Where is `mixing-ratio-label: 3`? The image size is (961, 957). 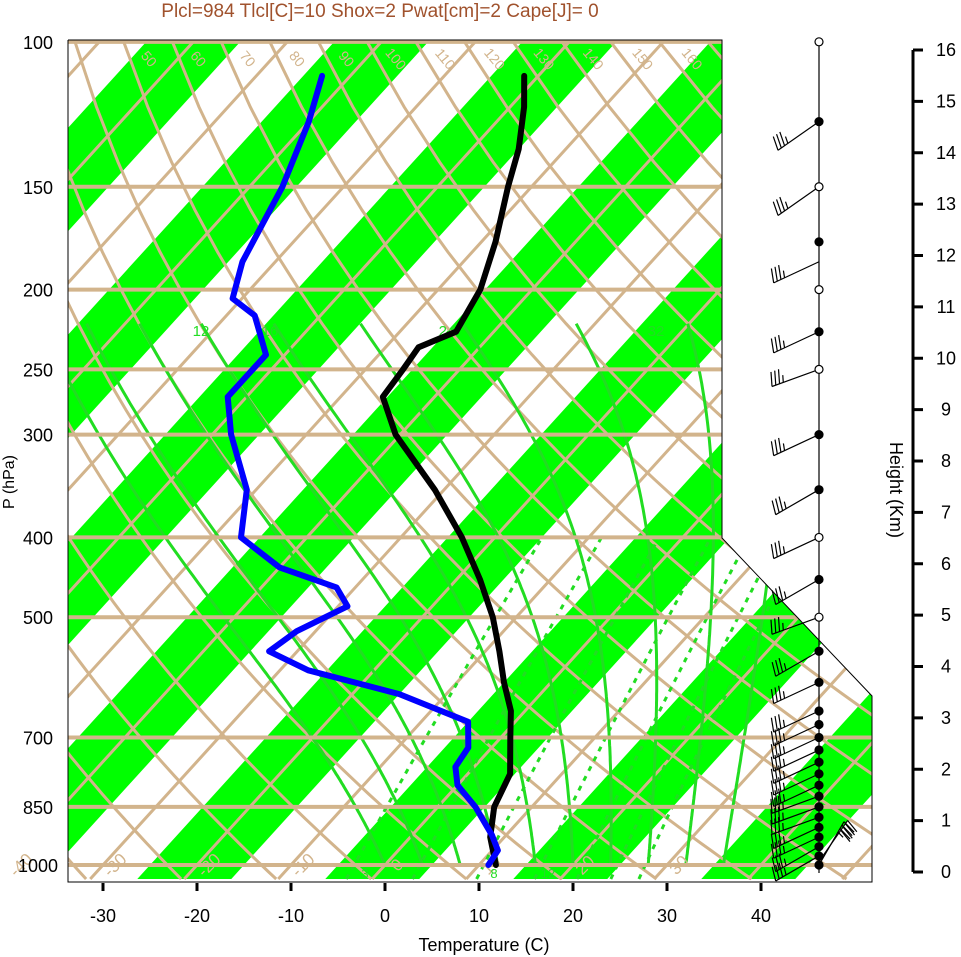 mixing-ratio-label: 3 is located at coordinates (364, 873).